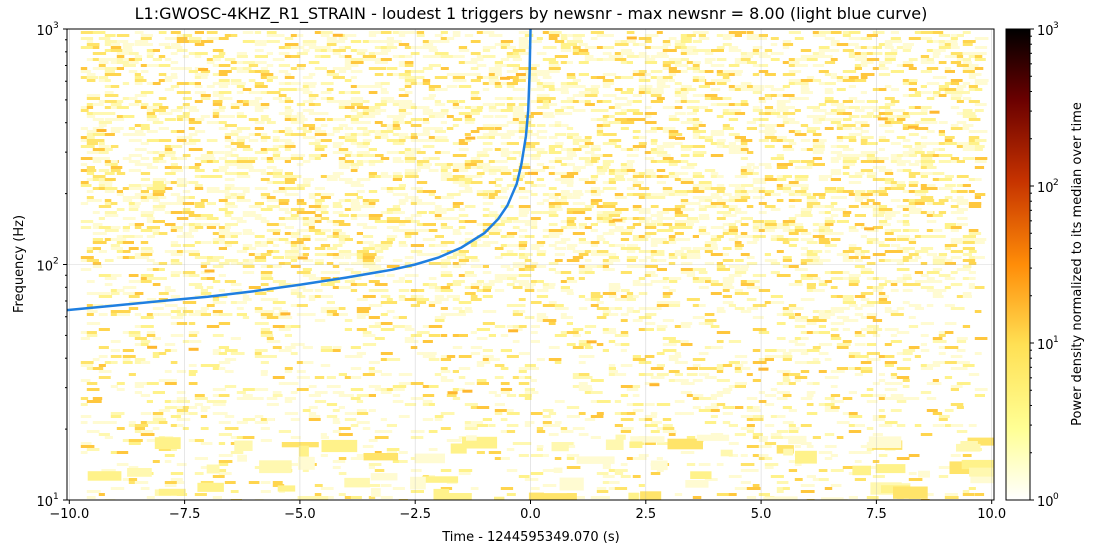 The height and width of the screenshot is (550, 1100). What do you see at coordinates (761, 514) in the screenshot?
I see `x-tick-label: 5.0` at bounding box center [761, 514].